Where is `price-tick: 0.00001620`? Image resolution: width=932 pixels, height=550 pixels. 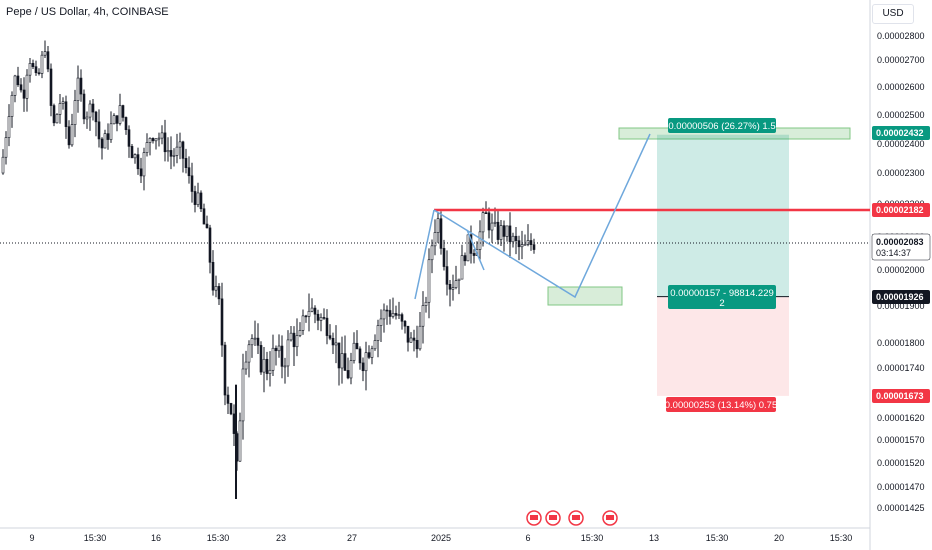
price-tick: 0.00001620 is located at coordinates (901, 418).